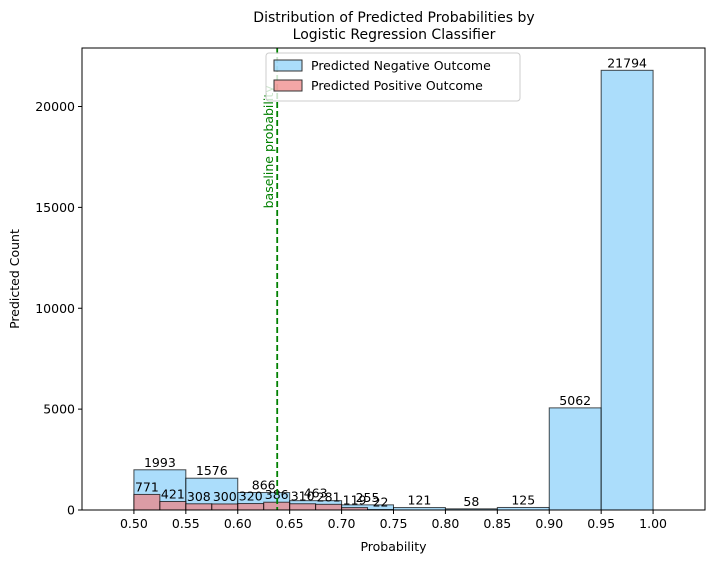 The image size is (713, 563). I want to click on negative-bar-label-2: 866, so click(264, 485).